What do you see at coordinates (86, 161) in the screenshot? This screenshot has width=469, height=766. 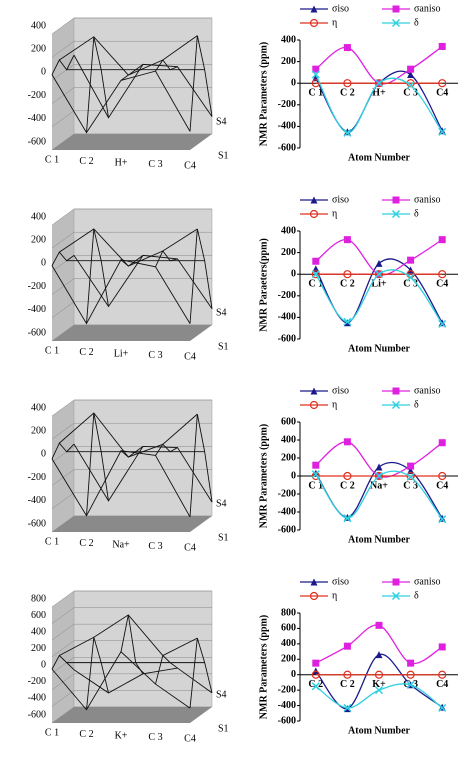 I see `x-tick-label: C 2` at bounding box center [86, 161].